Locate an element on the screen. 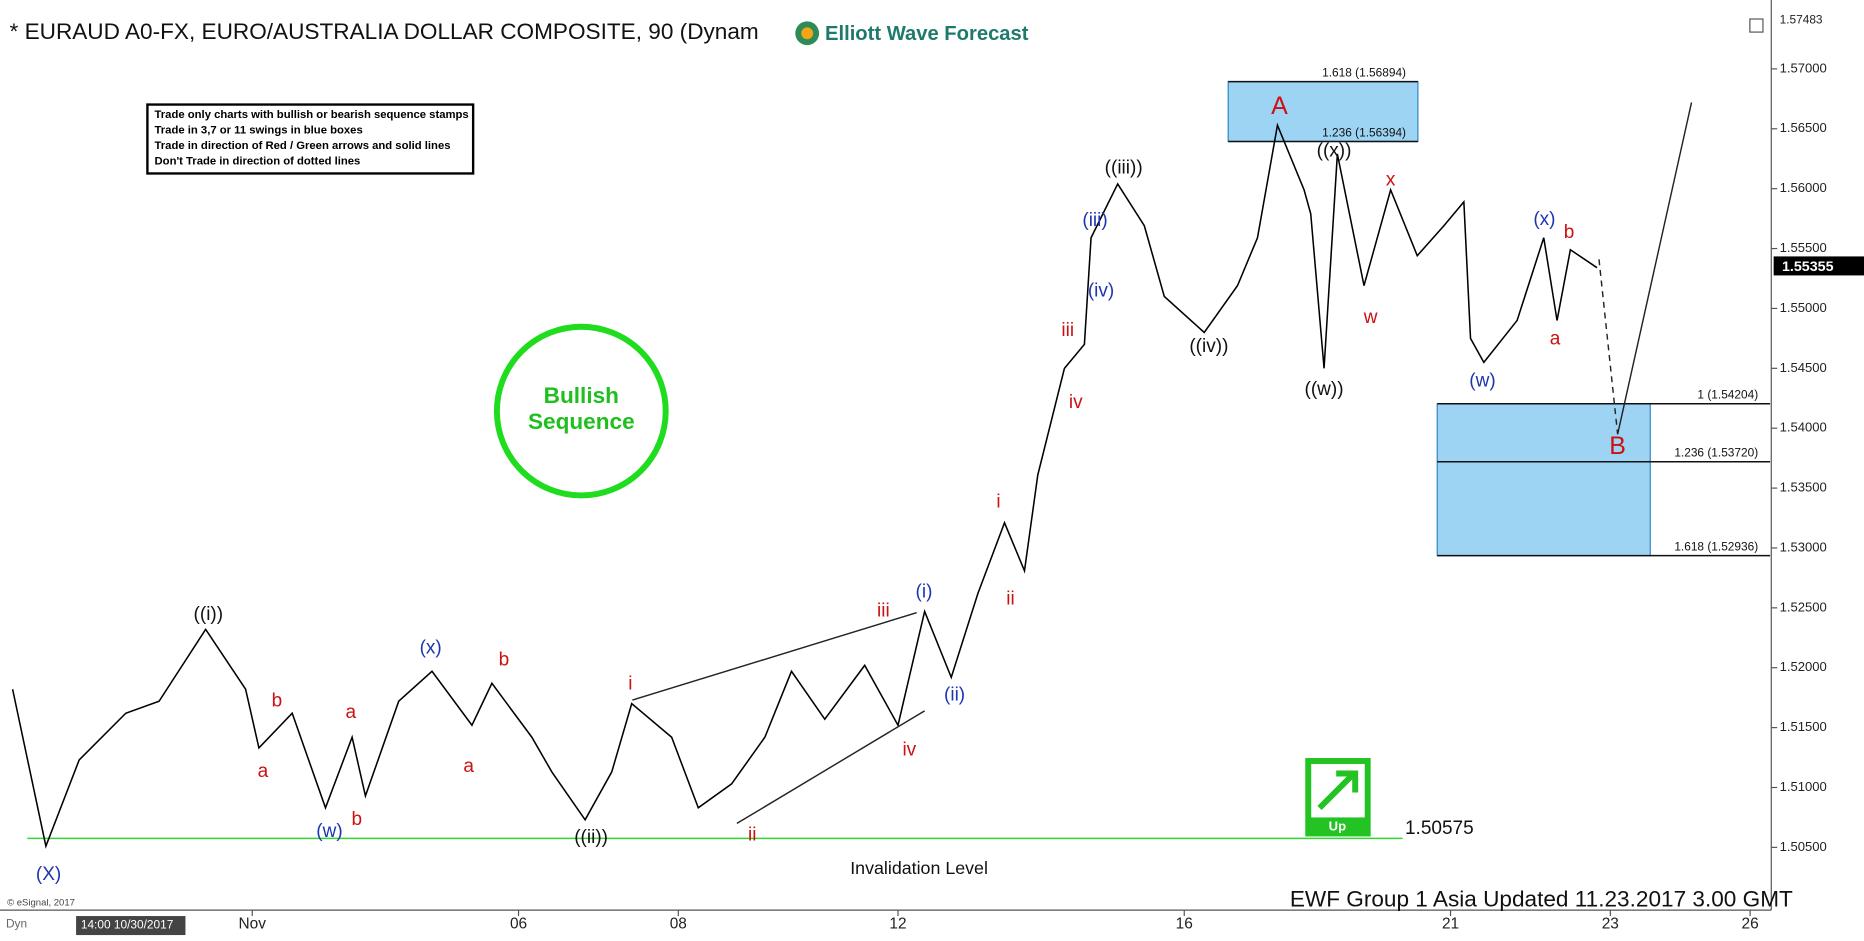 The height and width of the screenshot is (941, 1864). y-tick-label: 1.55500 is located at coordinates (1803, 247).